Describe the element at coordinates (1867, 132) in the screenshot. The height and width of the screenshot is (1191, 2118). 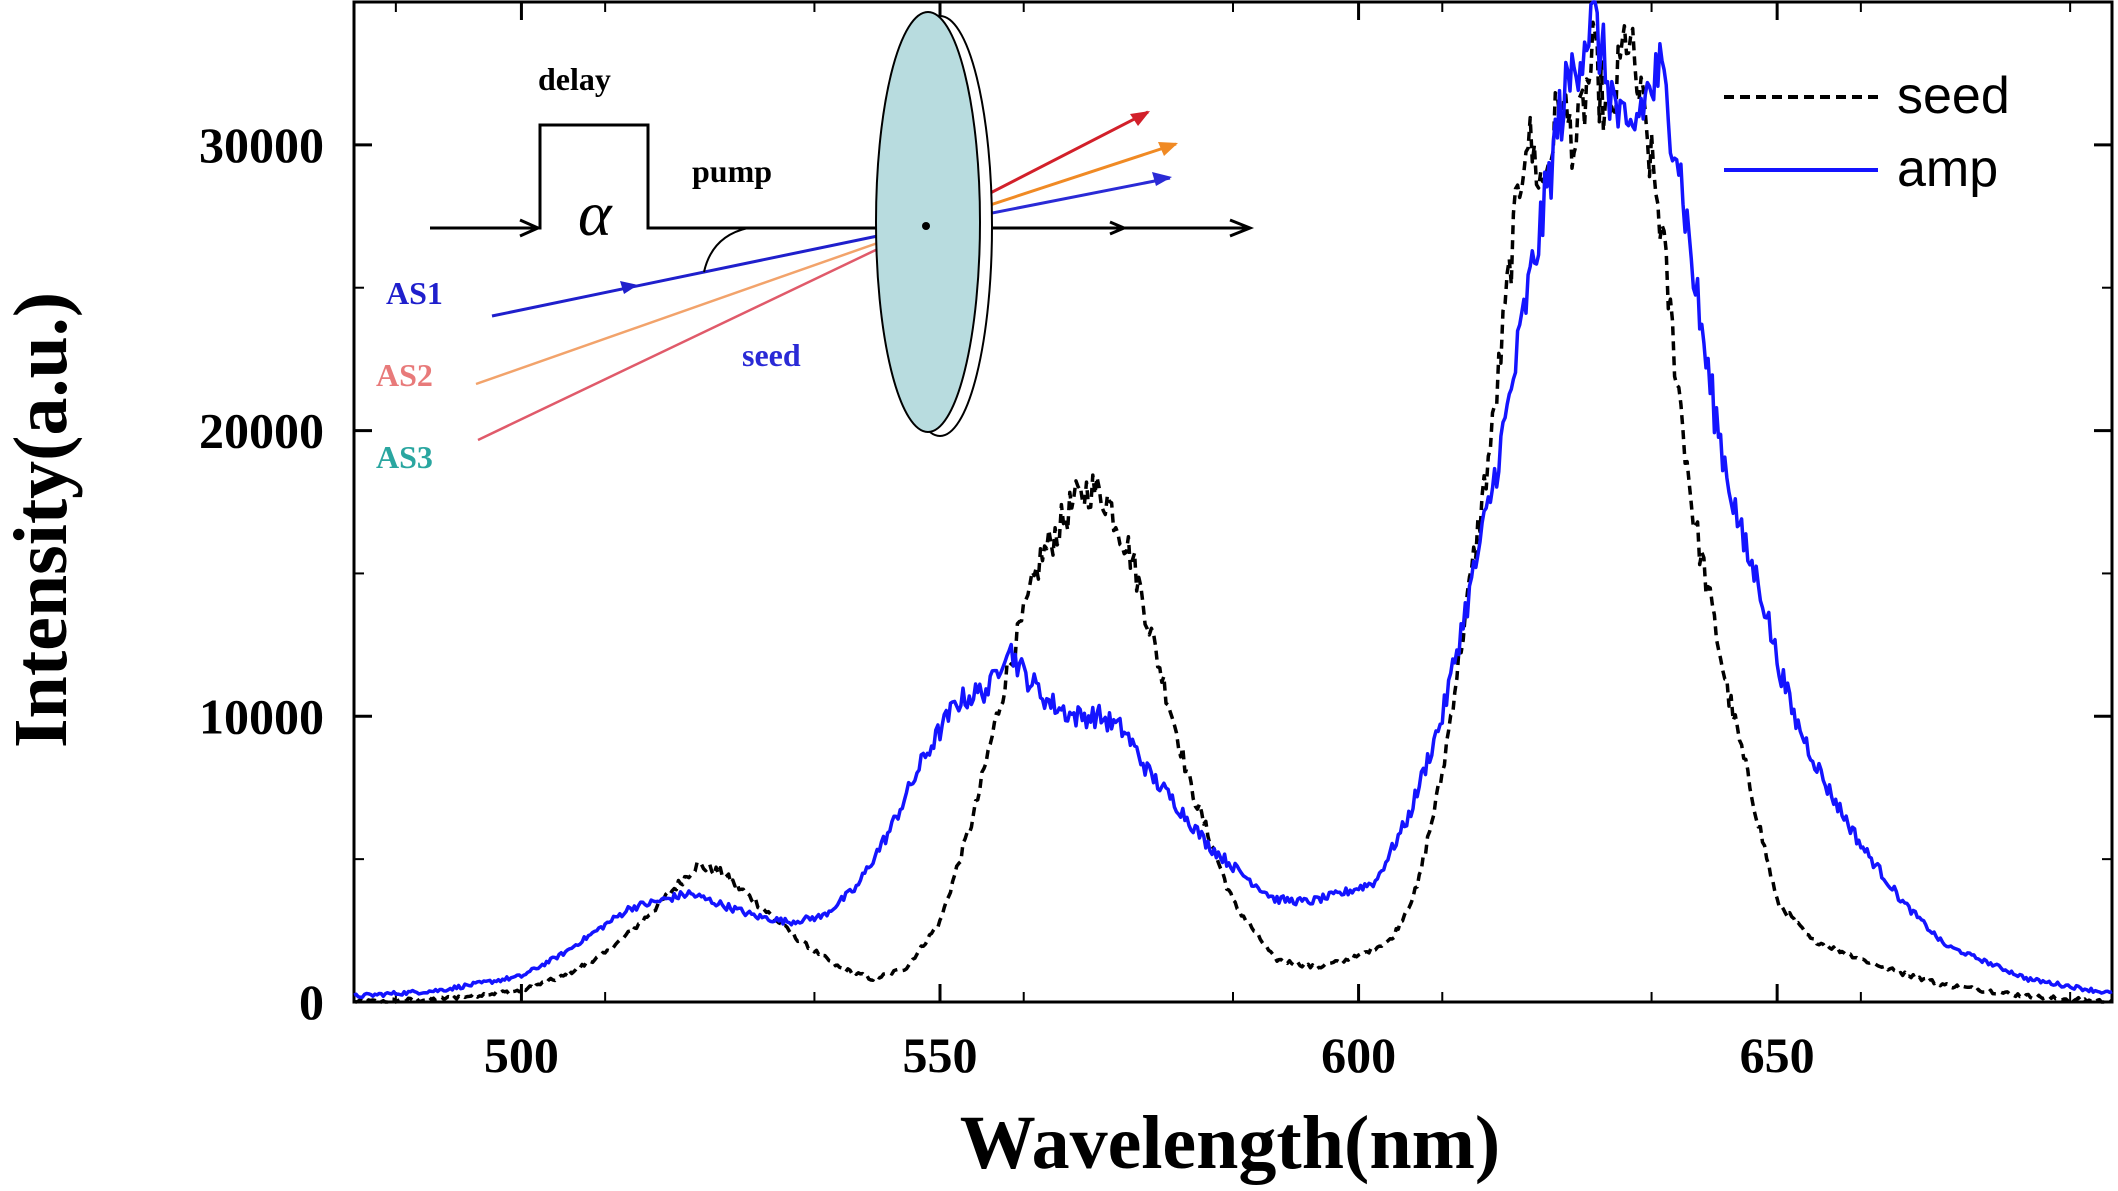
I see `legend: seed amp` at that location.